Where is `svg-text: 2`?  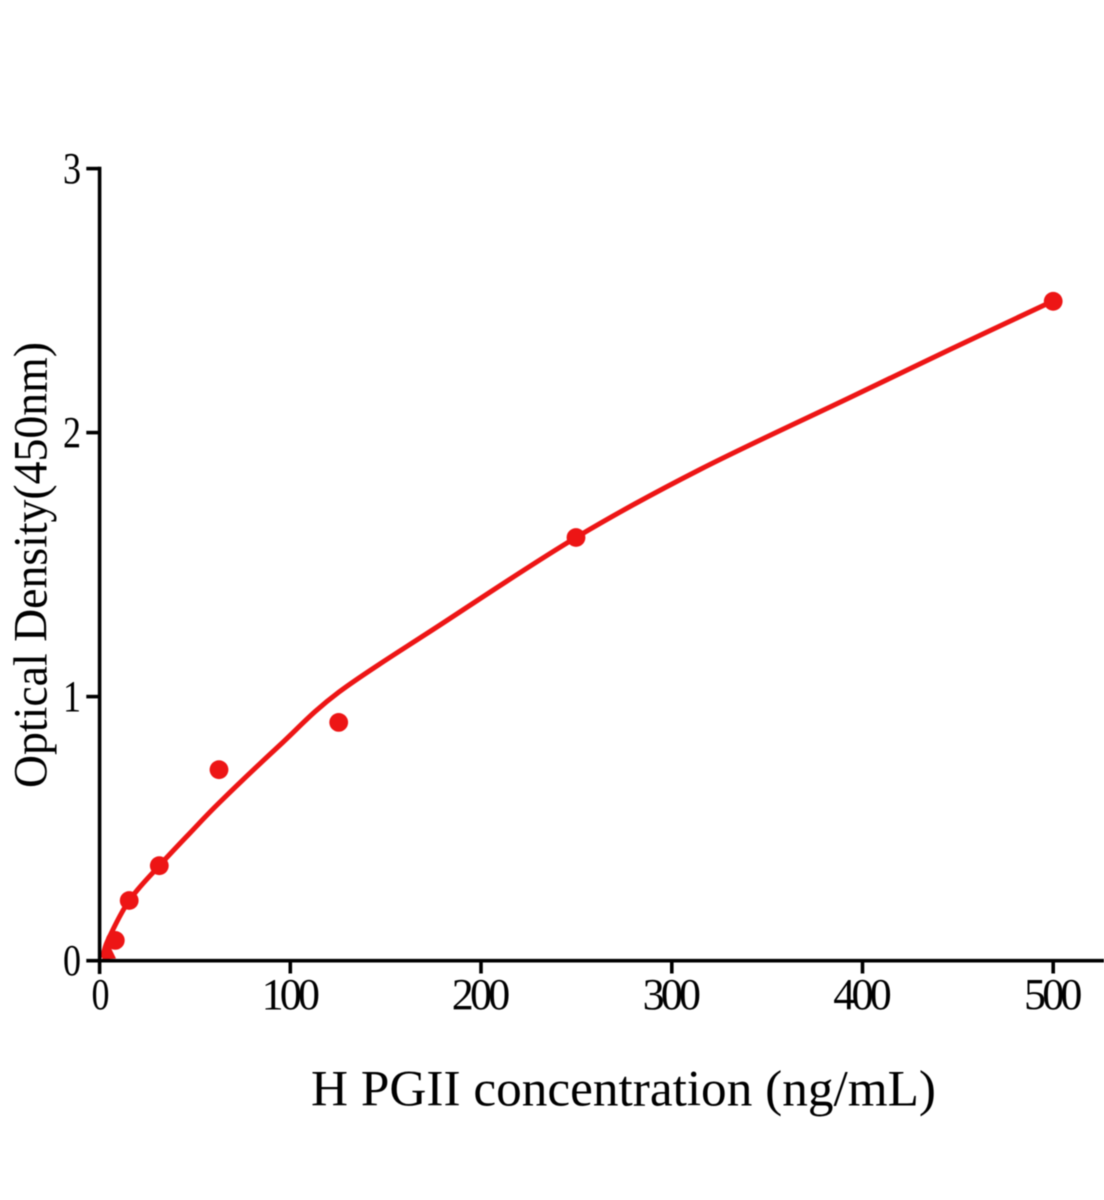 svg-text: 2 is located at coordinates (72, 431).